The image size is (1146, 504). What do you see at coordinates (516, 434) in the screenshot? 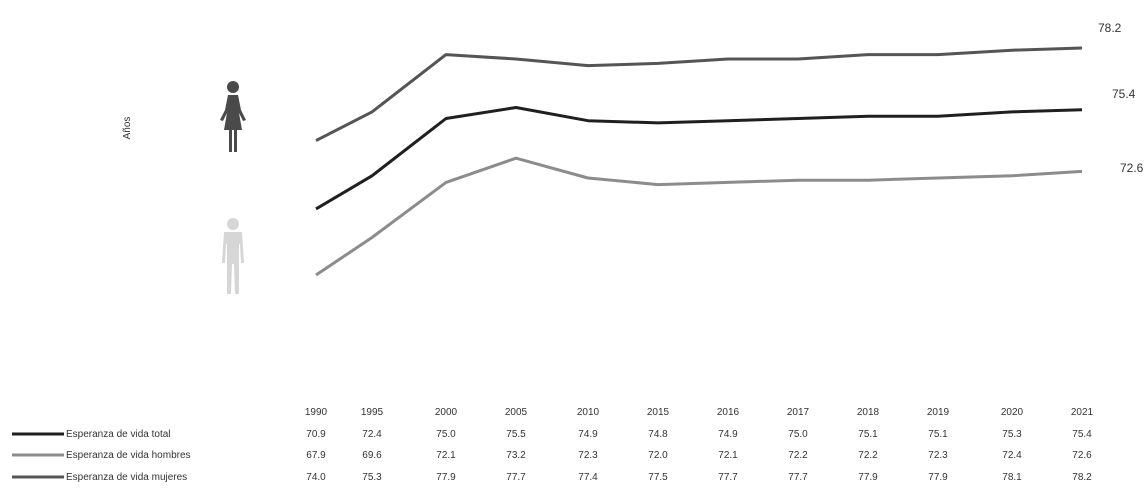
I see `table-cell: 75.5` at bounding box center [516, 434].